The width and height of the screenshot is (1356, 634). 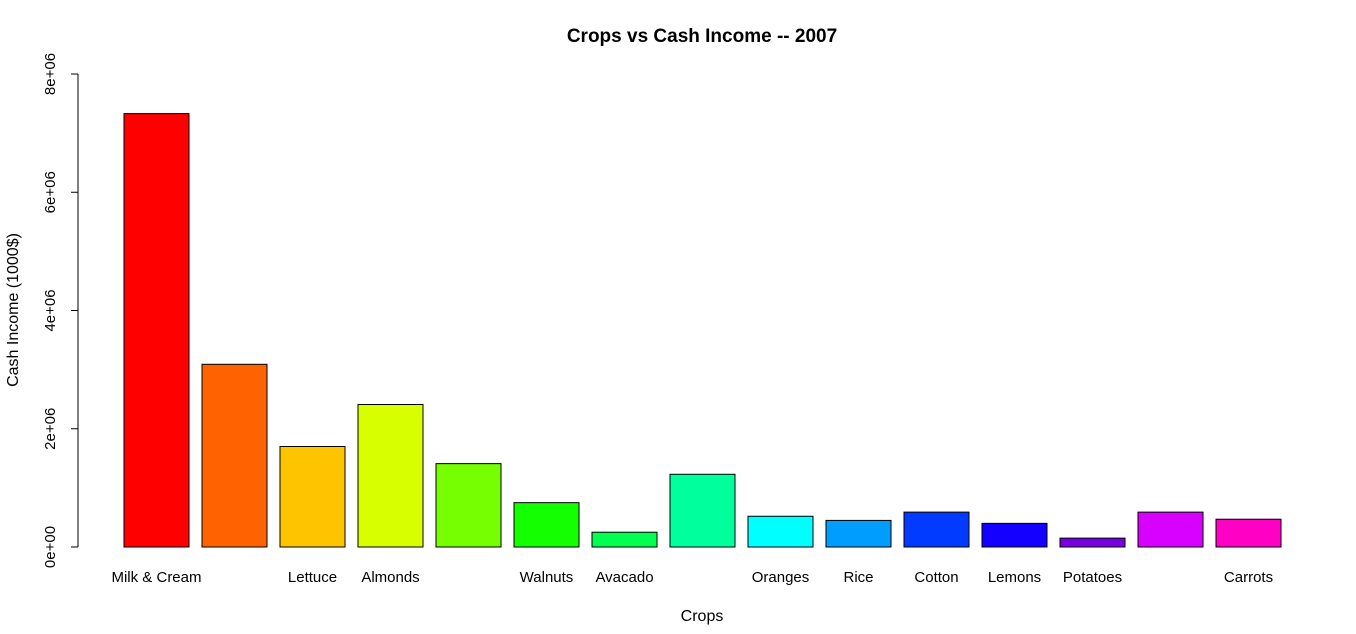 I want to click on y-tick-label: 0e+00, so click(x=50, y=547).